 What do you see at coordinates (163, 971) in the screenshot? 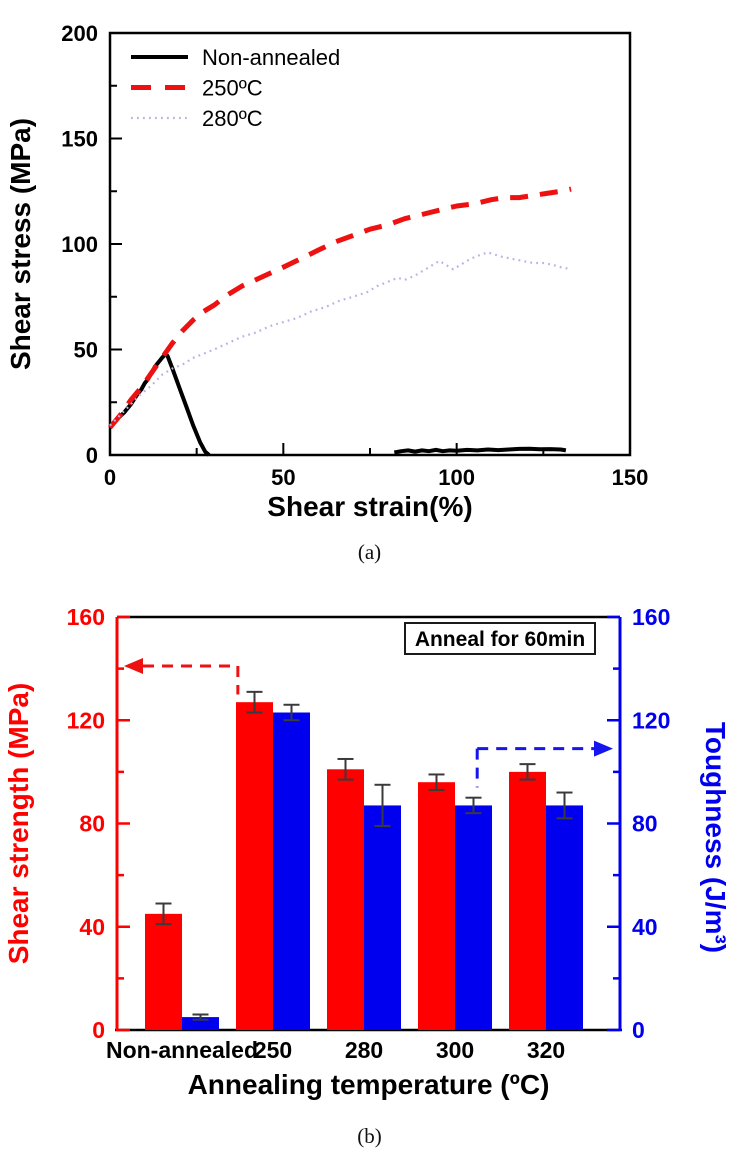
I see `bar-non-annealed-shear-strength` at bounding box center [163, 971].